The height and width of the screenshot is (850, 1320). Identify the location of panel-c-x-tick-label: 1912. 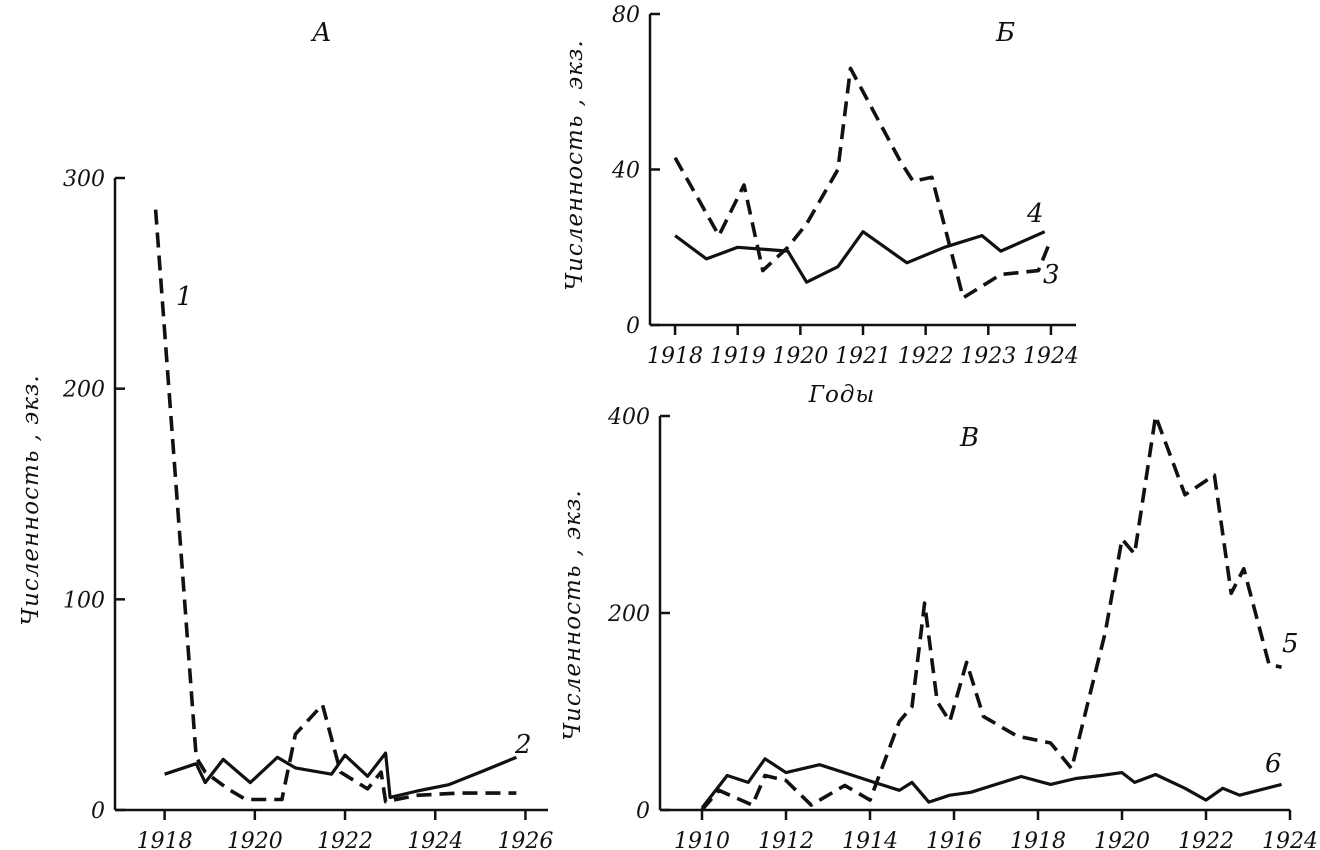
(786, 839).